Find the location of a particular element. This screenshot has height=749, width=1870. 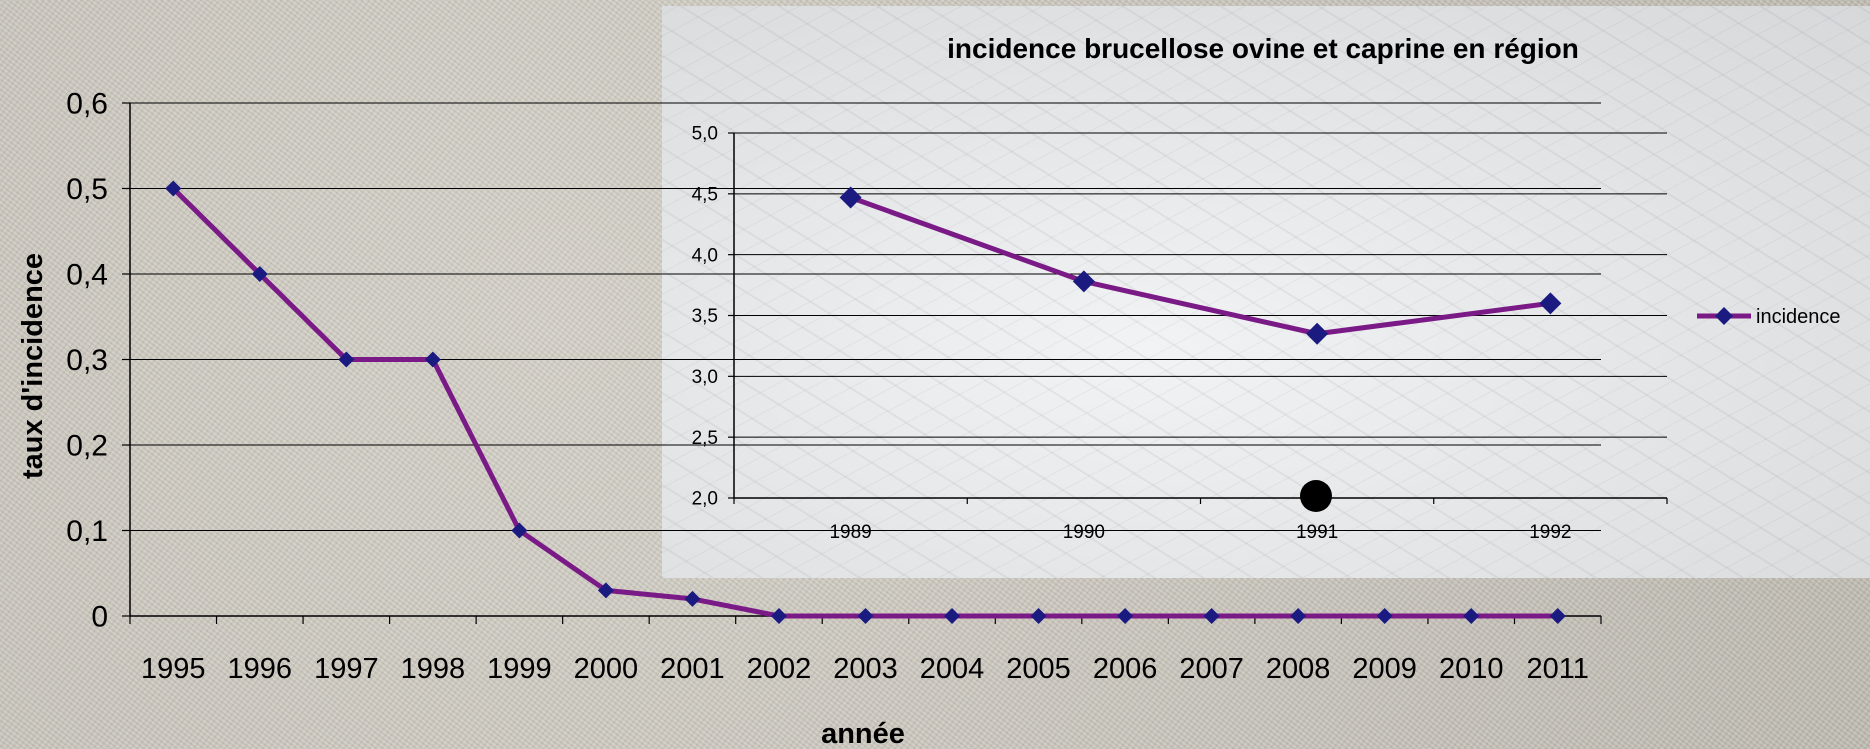

x-tick-label: 2004 is located at coordinates (952, 669).